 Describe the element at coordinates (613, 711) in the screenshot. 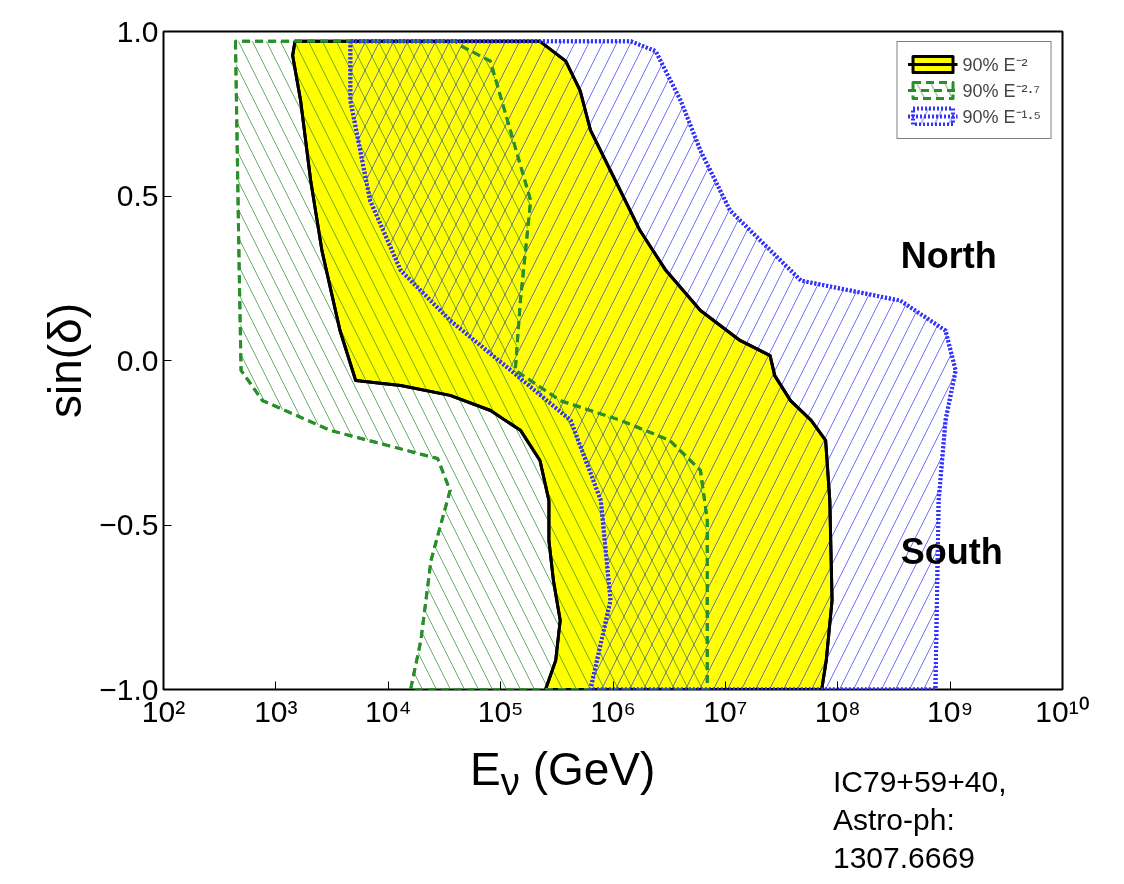

I see `x-tick-label: 10⁶` at that location.